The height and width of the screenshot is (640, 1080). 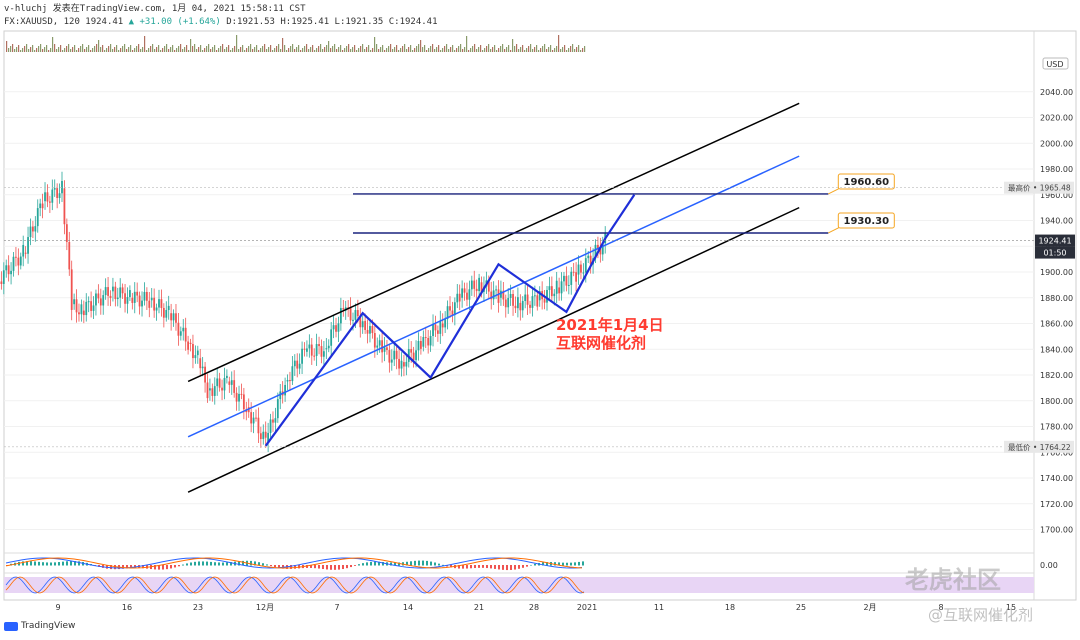 I want to click on time-tick-label: 9, so click(x=57, y=607).